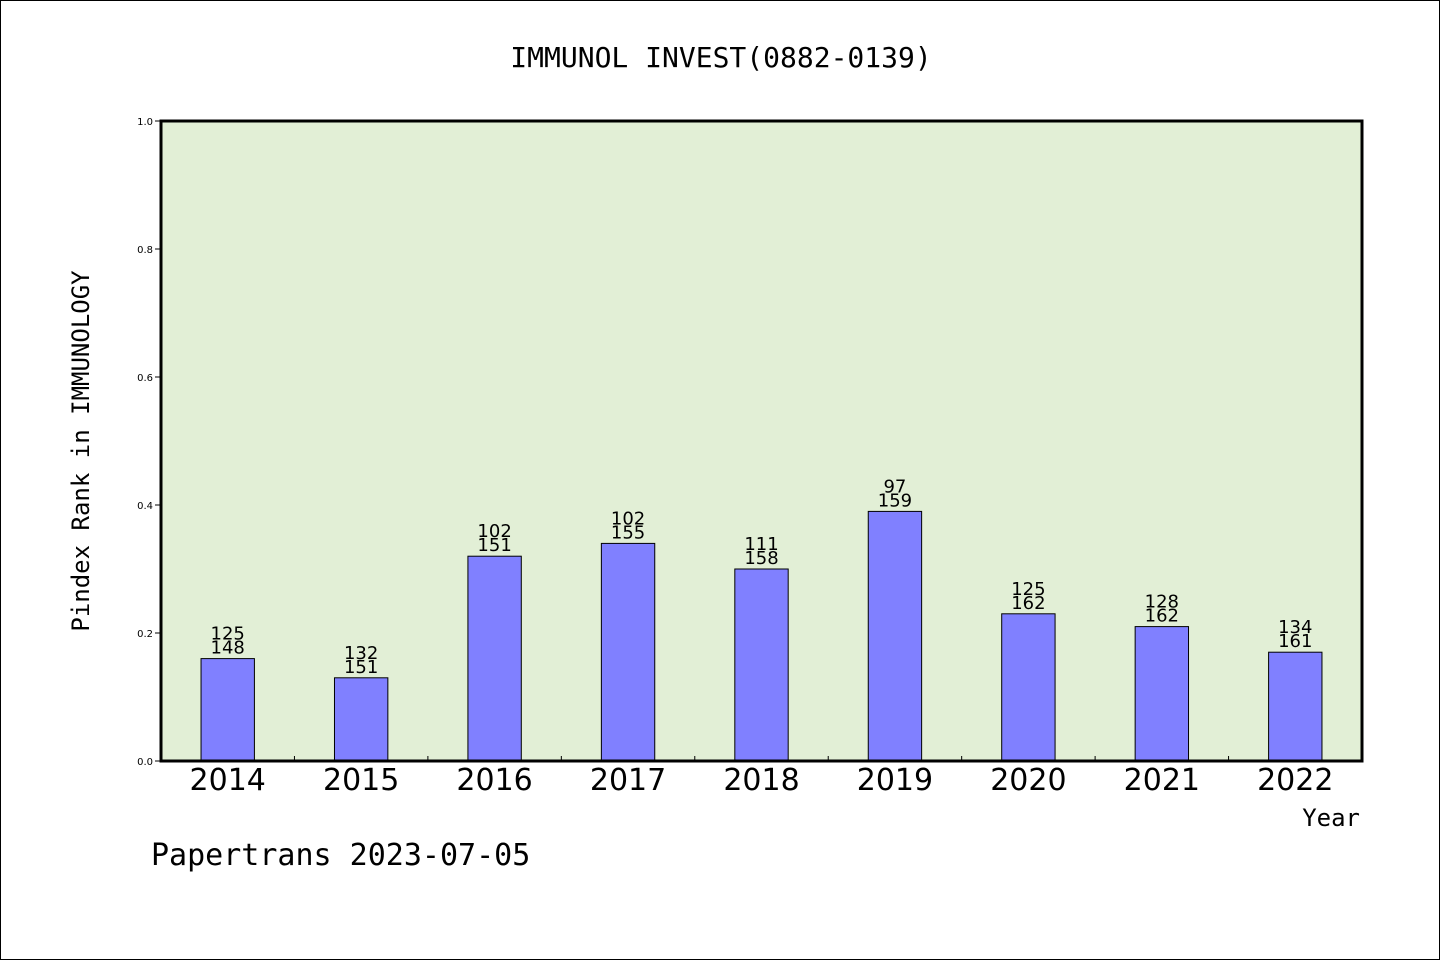  What do you see at coordinates (494, 780) in the screenshot?
I see `x-tick-label: 2016` at bounding box center [494, 780].